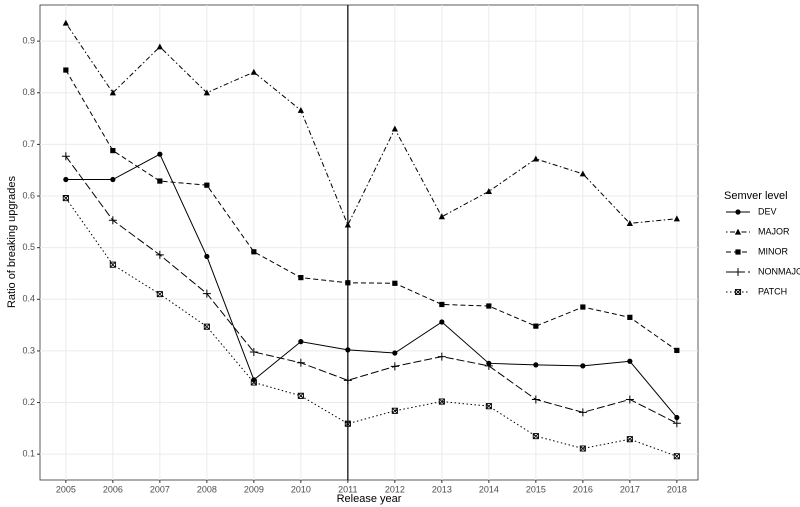 This screenshot has height=507, width=800. I want to click on x-tick-label: 2005, so click(66, 489).